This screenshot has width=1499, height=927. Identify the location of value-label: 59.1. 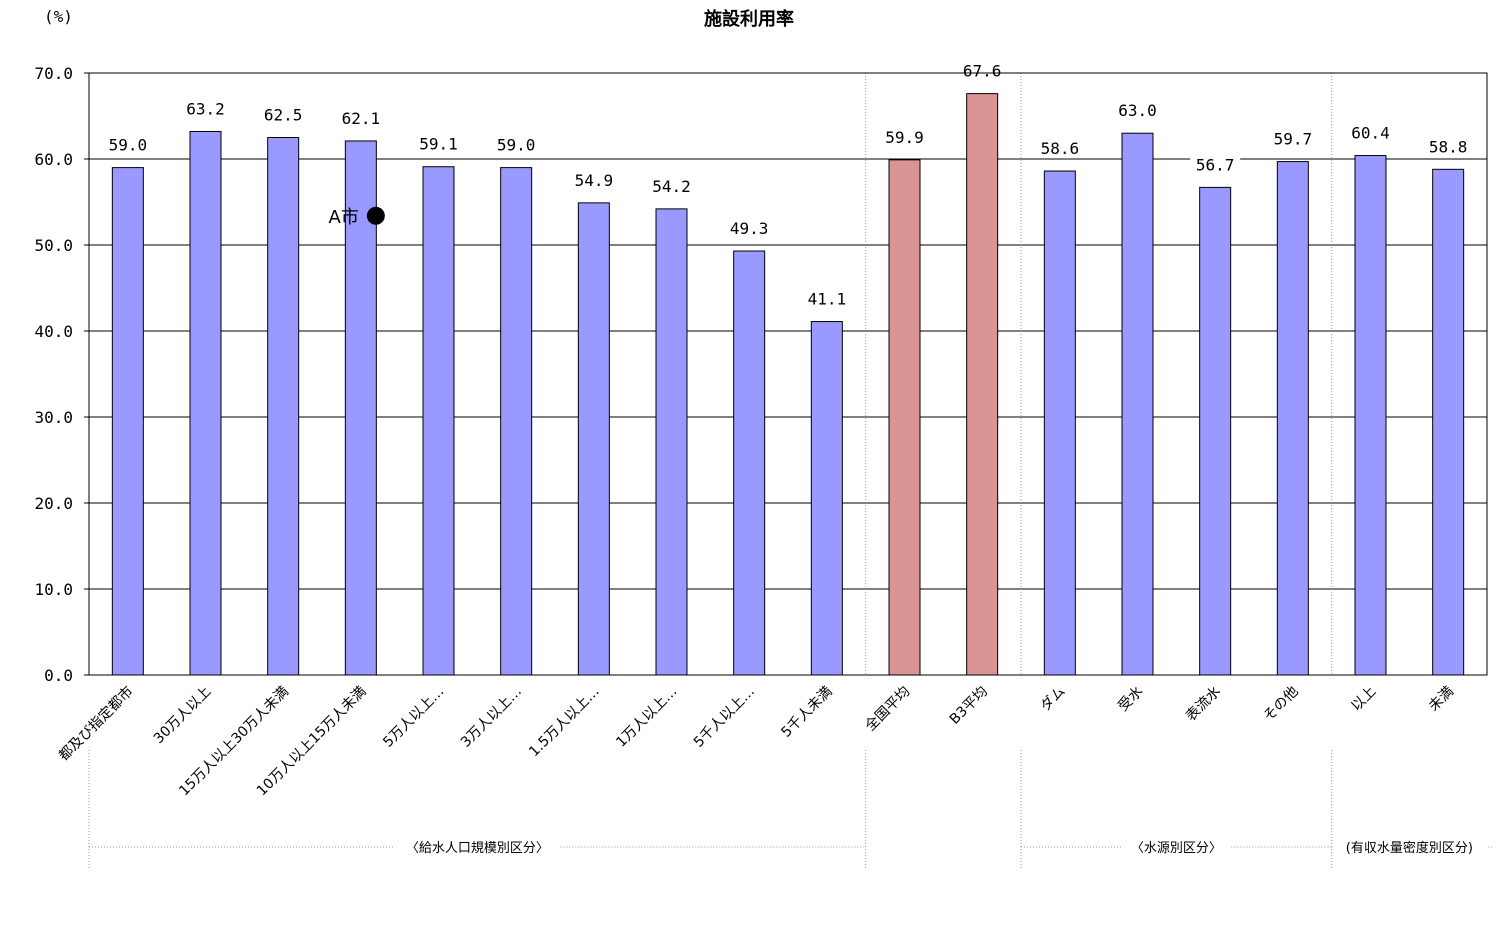
(438, 144).